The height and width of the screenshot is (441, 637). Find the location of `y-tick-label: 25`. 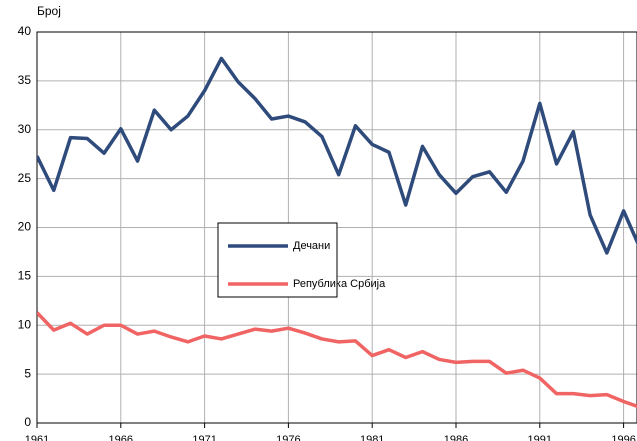

y-tick-label: 25 is located at coordinates (25, 178).